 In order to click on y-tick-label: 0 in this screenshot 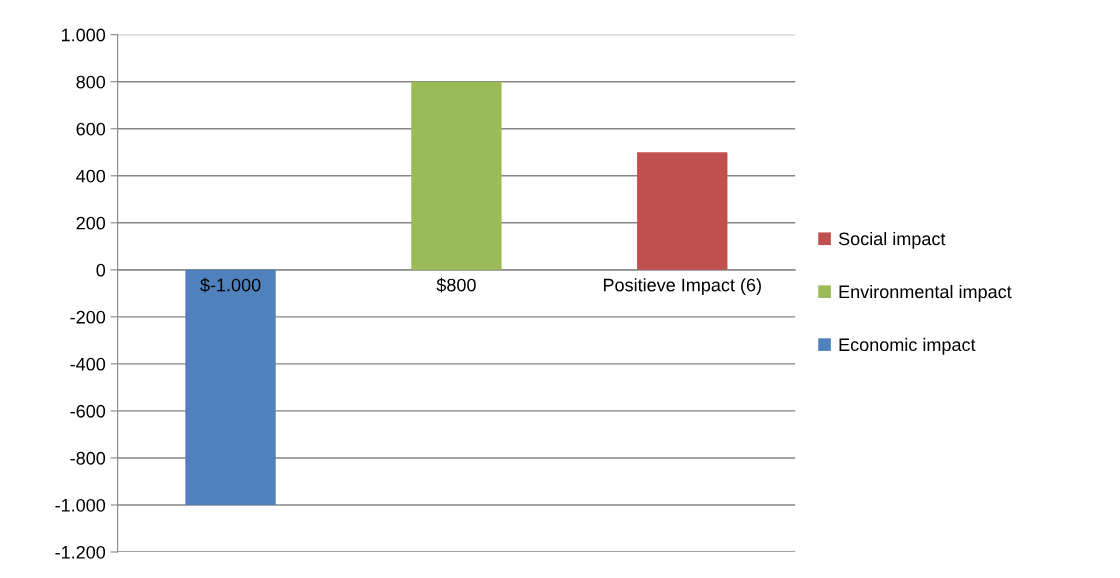, I will do `click(101, 270)`.